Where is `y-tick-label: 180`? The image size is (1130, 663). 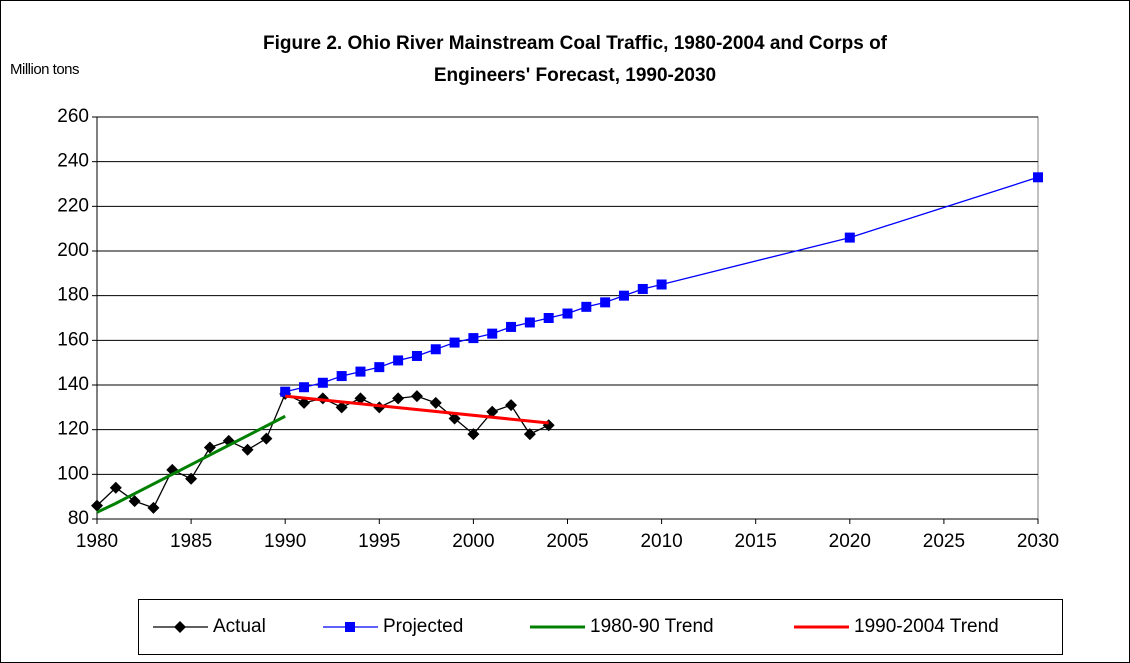 y-tick-label: 180 is located at coordinates (73, 295).